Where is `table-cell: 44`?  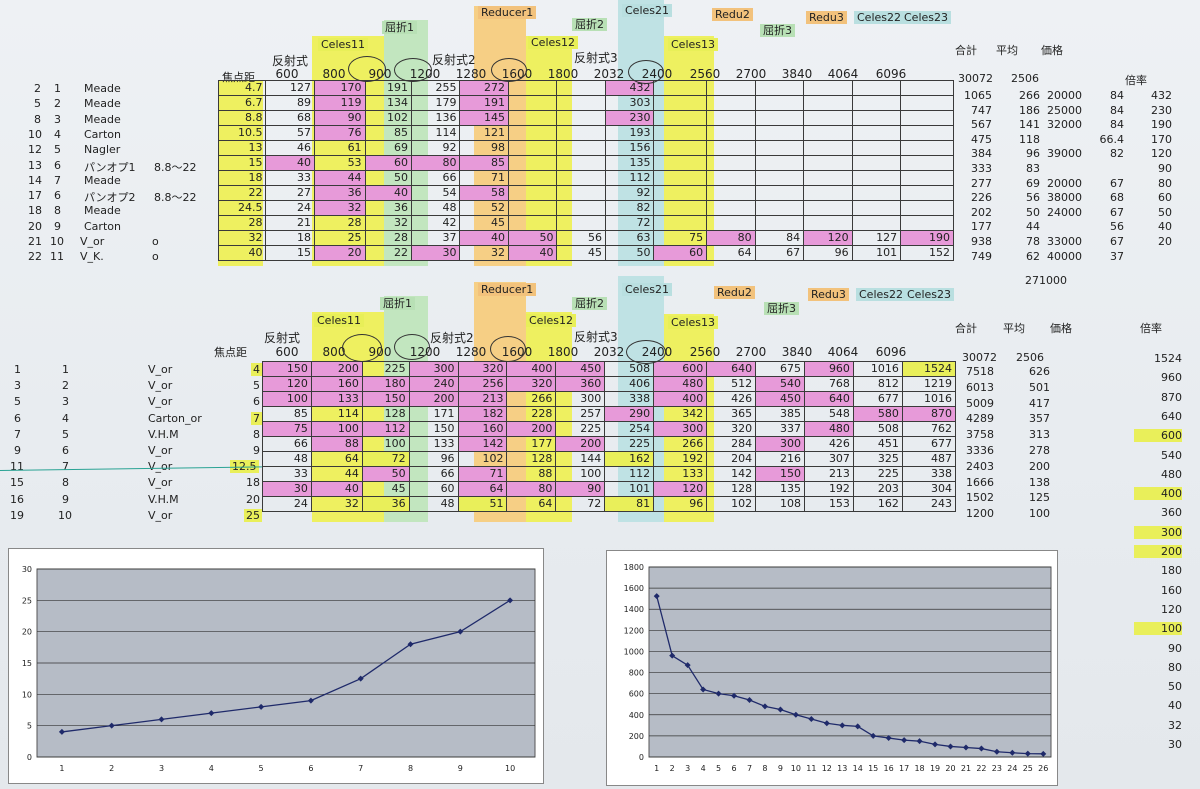
table-cell: 44 is located at coordinates (339, 178).